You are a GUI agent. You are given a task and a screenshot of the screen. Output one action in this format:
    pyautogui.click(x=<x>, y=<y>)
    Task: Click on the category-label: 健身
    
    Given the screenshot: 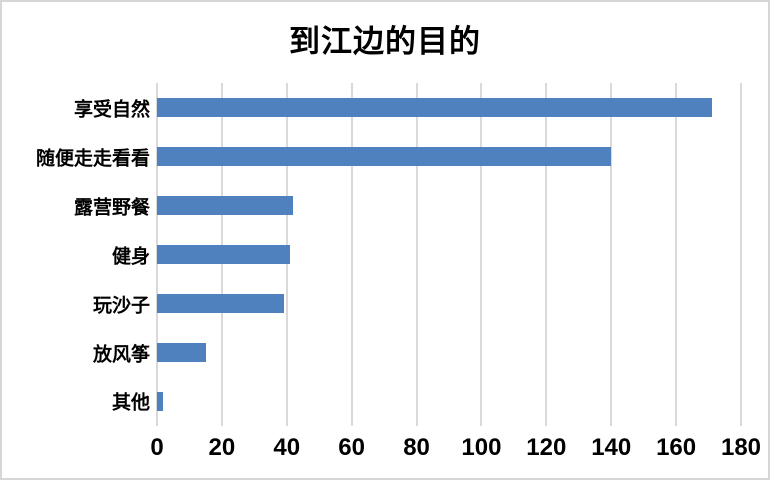 What is the action you would take?
    pyautogui.click(x=130, y=256)
    